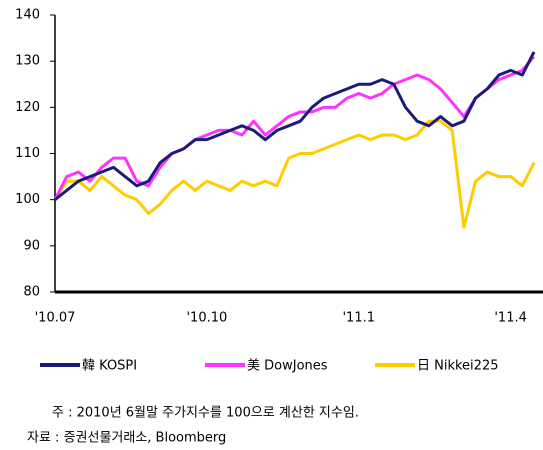  Describe the element at coordinates (55, 318) in the screenshot. I see `x-tick-label: '10.07` at that location.